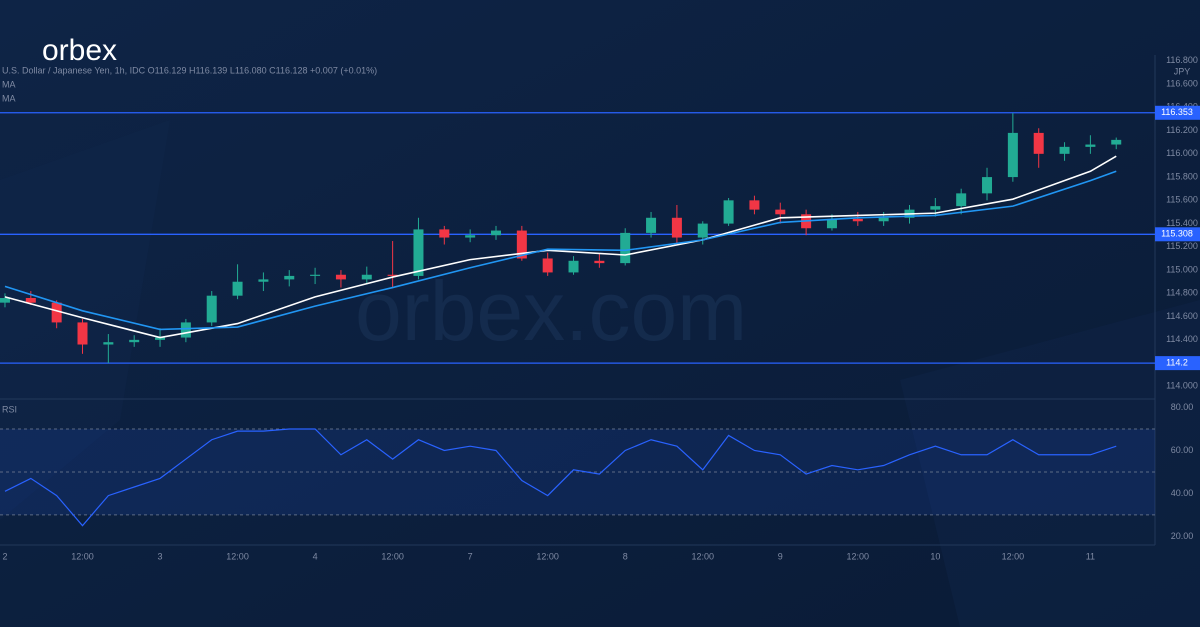  I want to click on y-tick-label: 116.200, so click(1182, 130).